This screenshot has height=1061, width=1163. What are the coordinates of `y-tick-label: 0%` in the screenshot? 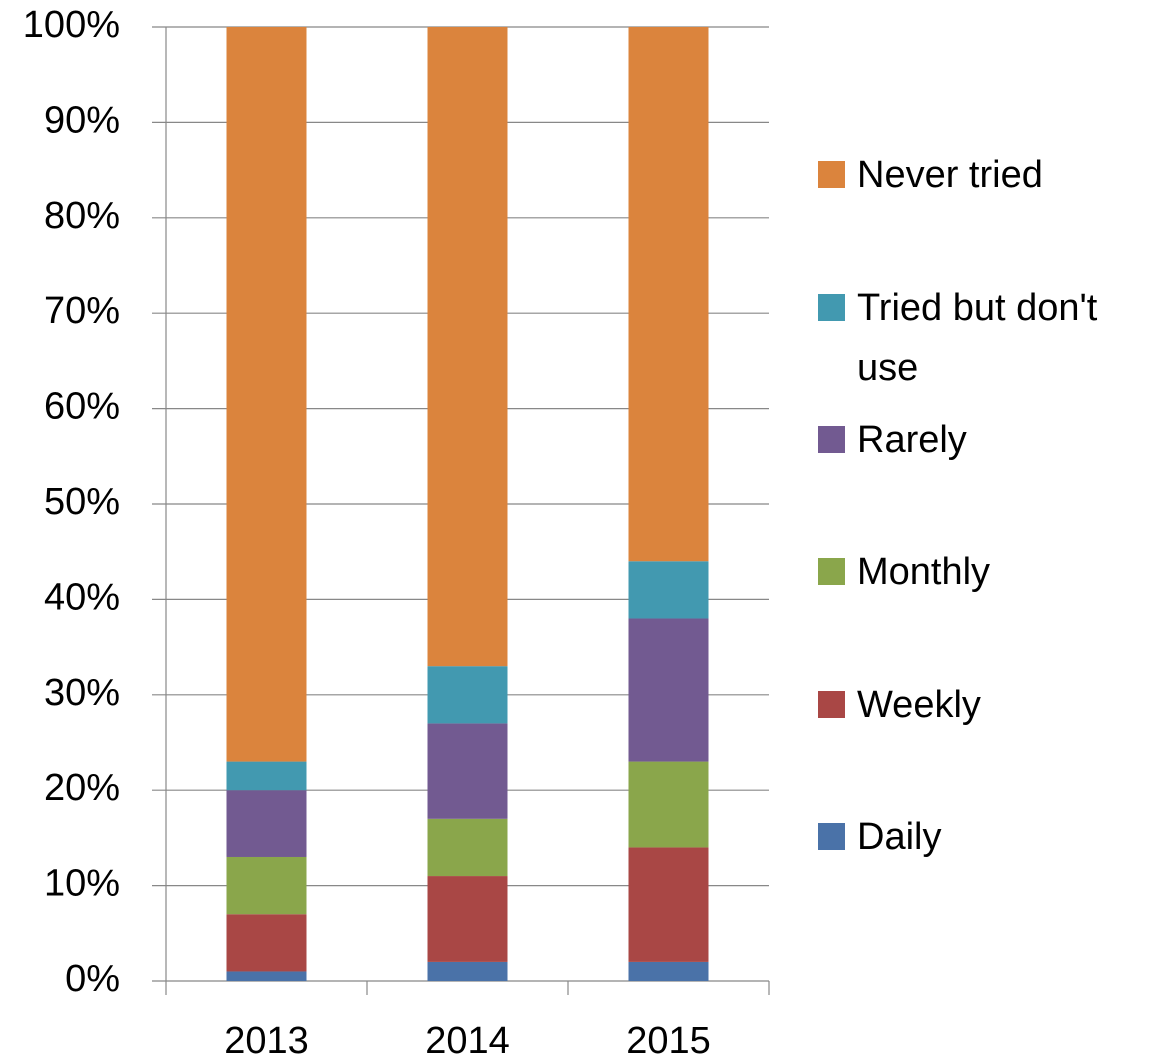 It's located at (92, 979).